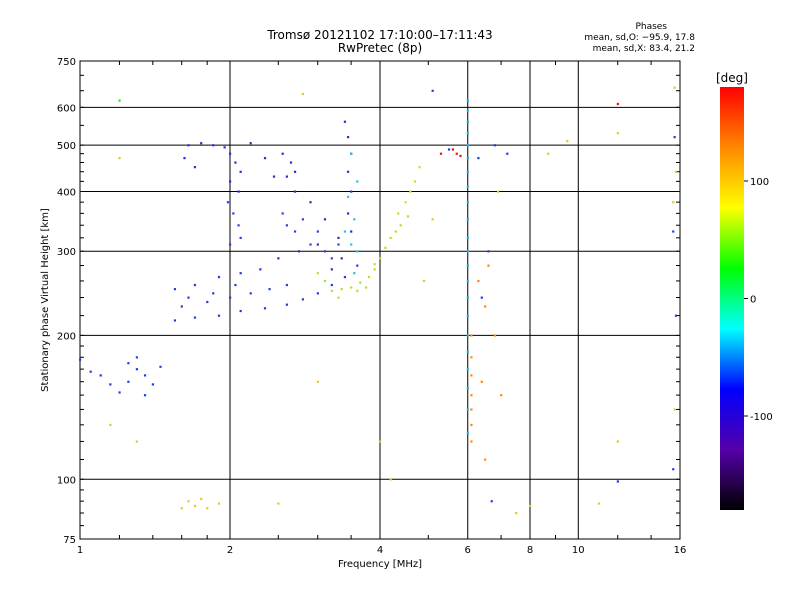  Describe the element at coordinates (651, 27) in the screenshot. I see `phase-stats-heading: Phases` at that location.